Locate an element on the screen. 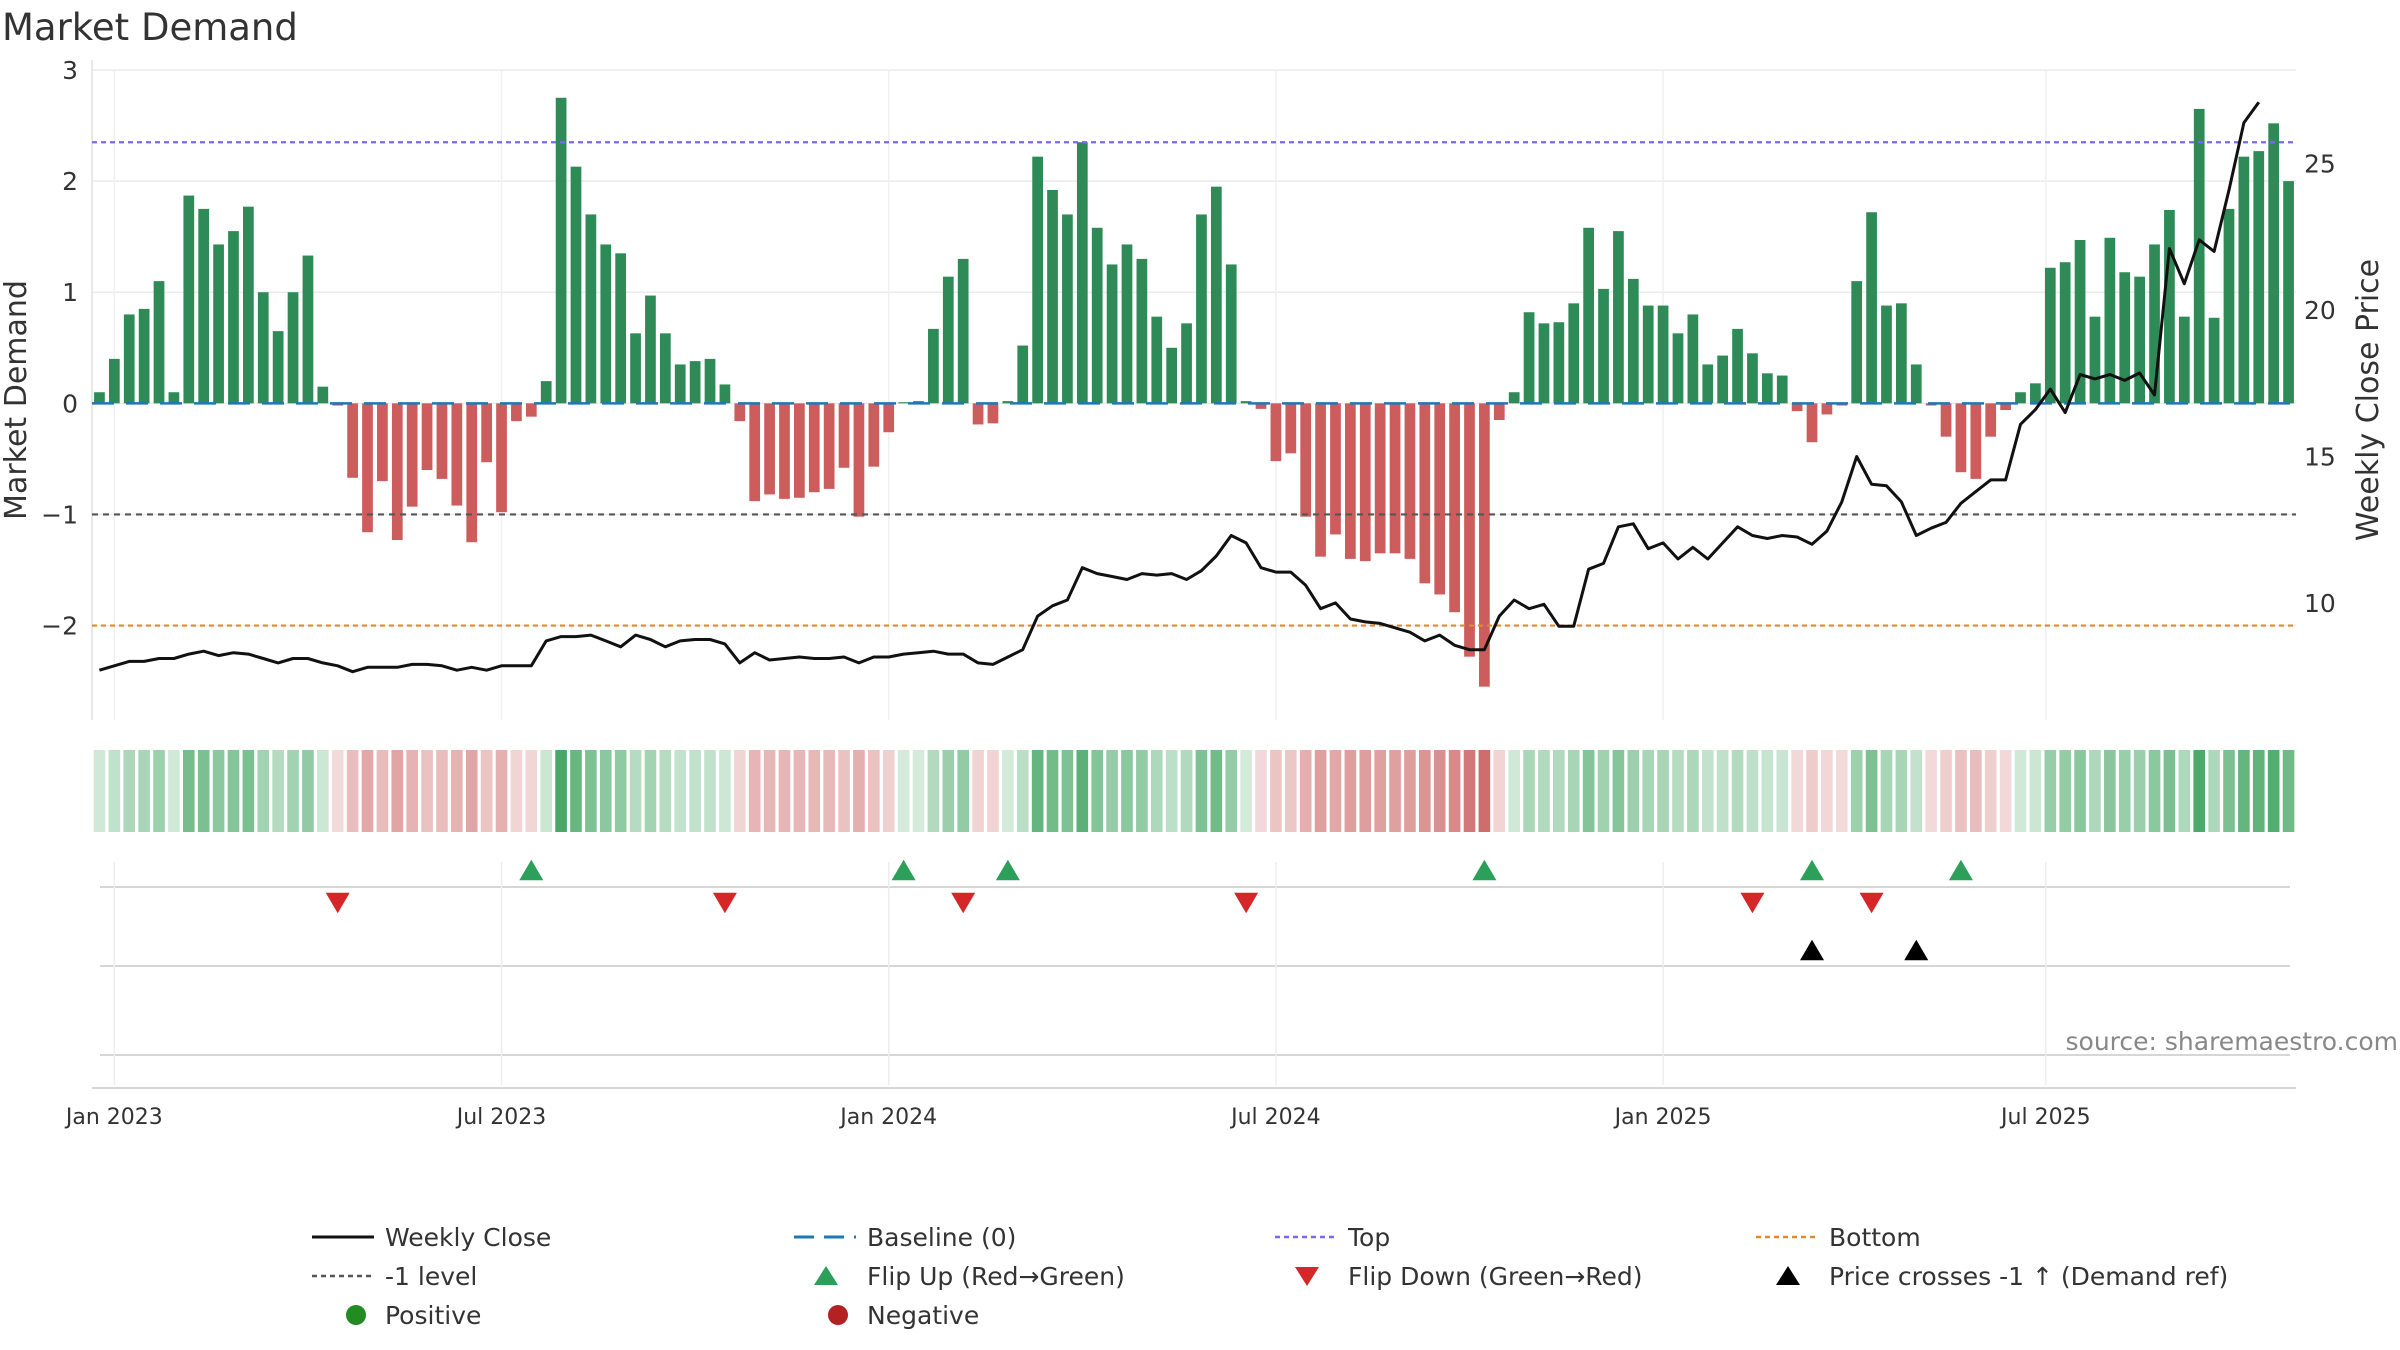 This screenshot has height=1350, width=2400. x-tick-label: Jul 2025 is located at coordinates (2045, 1117).